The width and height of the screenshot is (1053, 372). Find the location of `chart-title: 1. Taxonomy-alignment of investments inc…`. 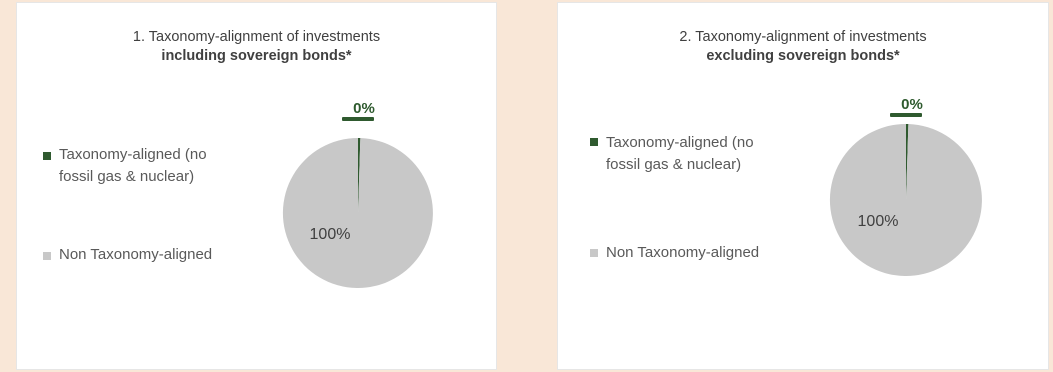

chart-title: 1. Taxonomy-alignment of investments inc… is located at coordinates (256, 47).